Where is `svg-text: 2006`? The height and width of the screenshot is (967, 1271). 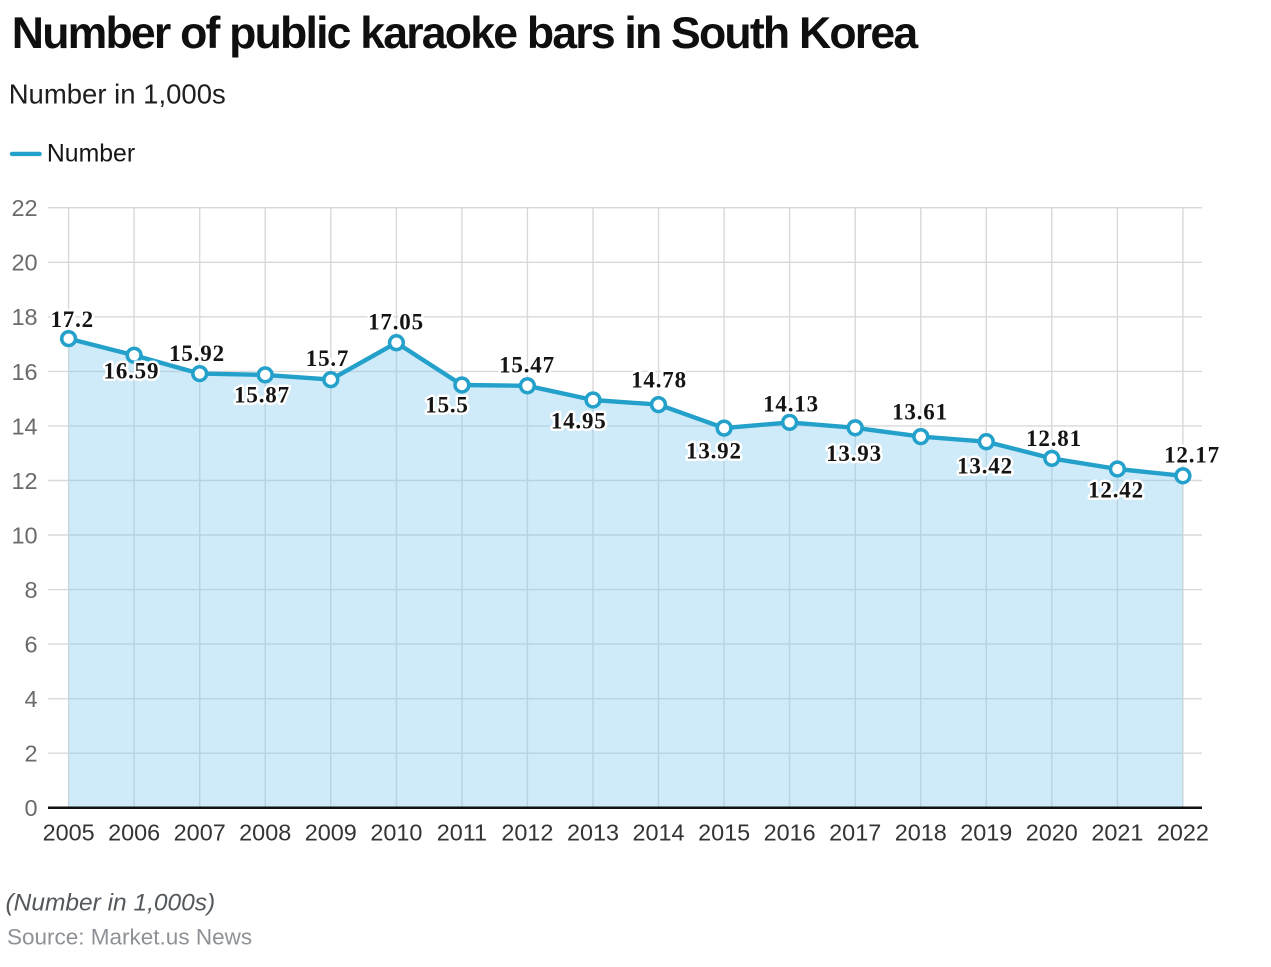 svg-text: 2006 is located at coordinates (134, 833).